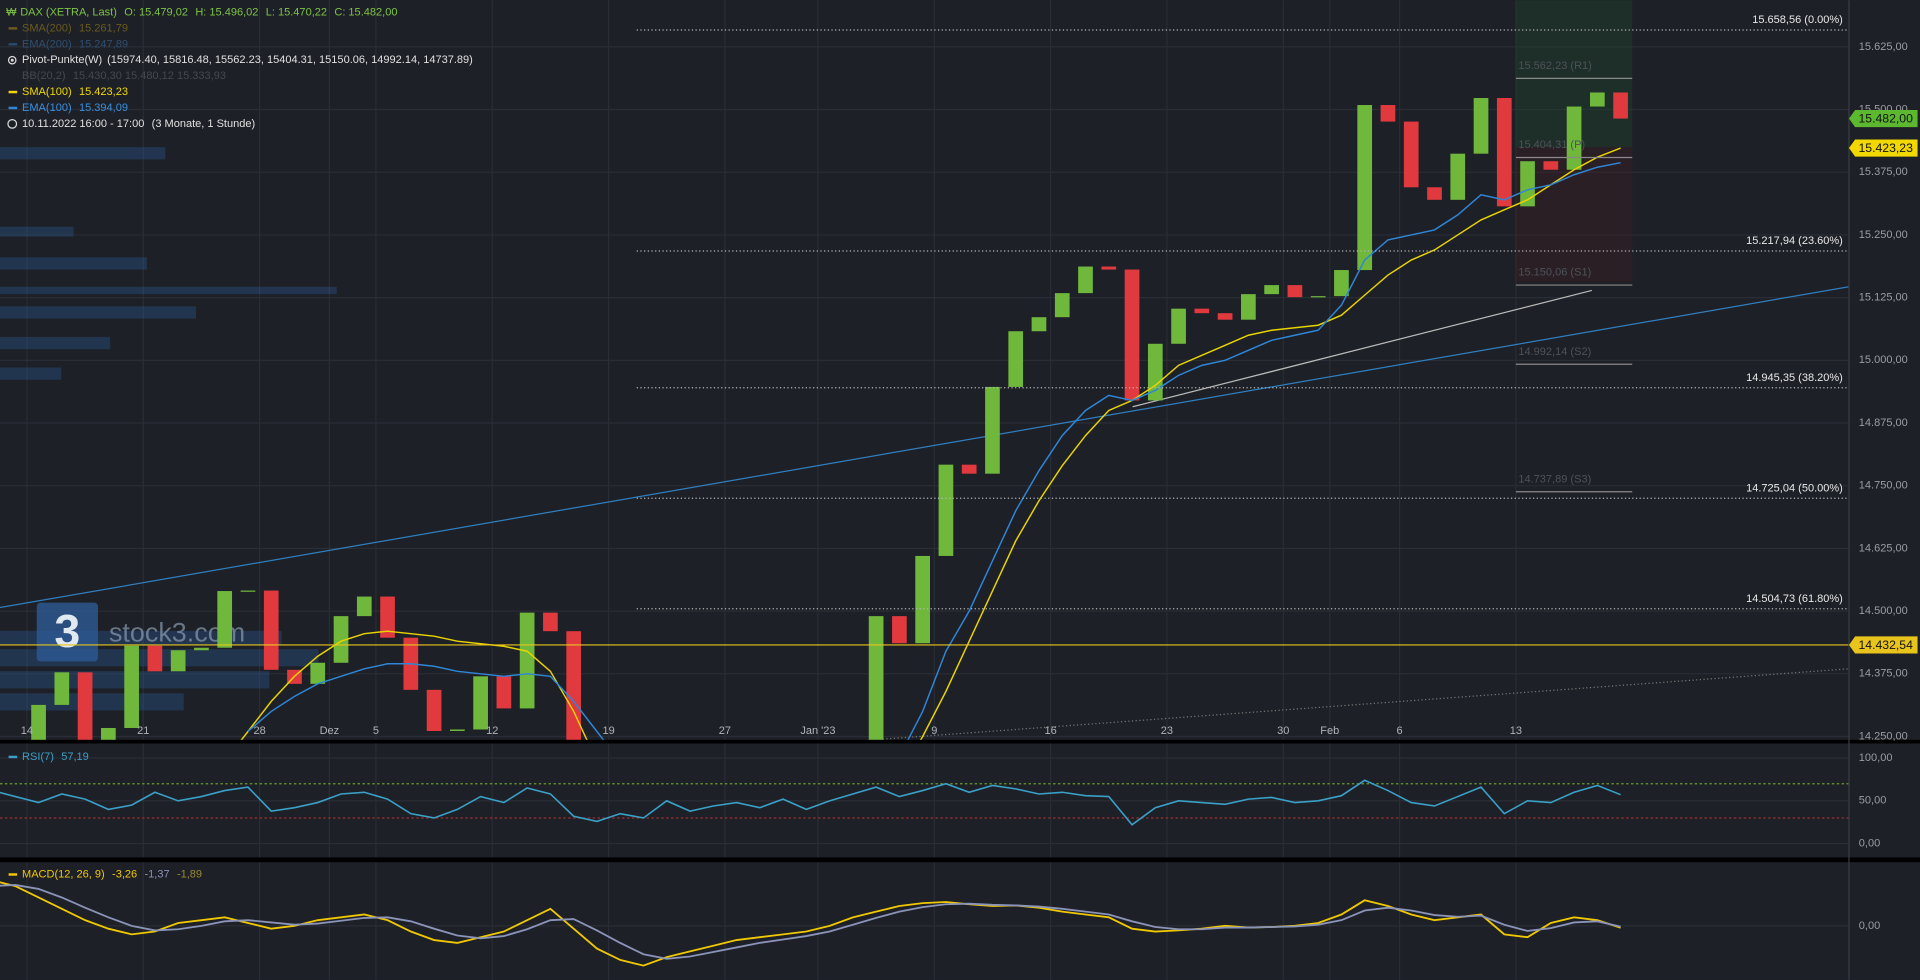 The height and width of the screenshot is (980, 1920). I want to click on legend-icon, so click(12, 60).